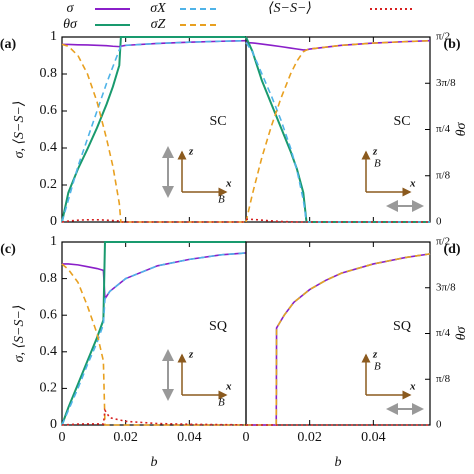 The image size is (474, 474). I want to click on legend-label: σX, so click(158, 8).